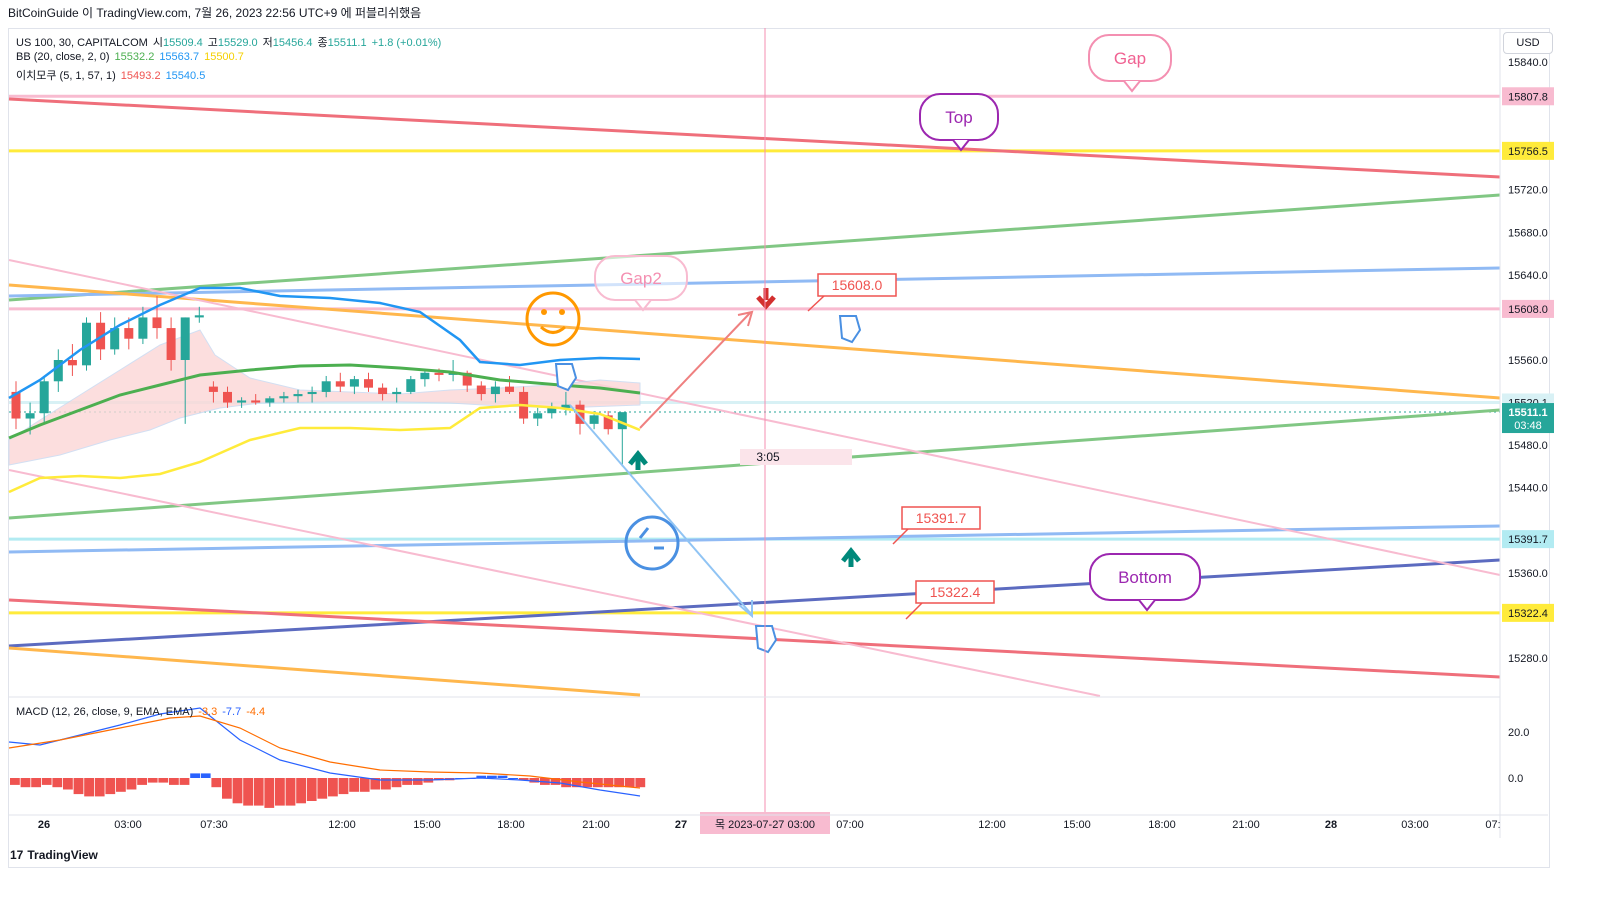  Describe the element at coordinates (1528, 310) in the screenshot. I see `price-badge-label: 15608.0` at that location.